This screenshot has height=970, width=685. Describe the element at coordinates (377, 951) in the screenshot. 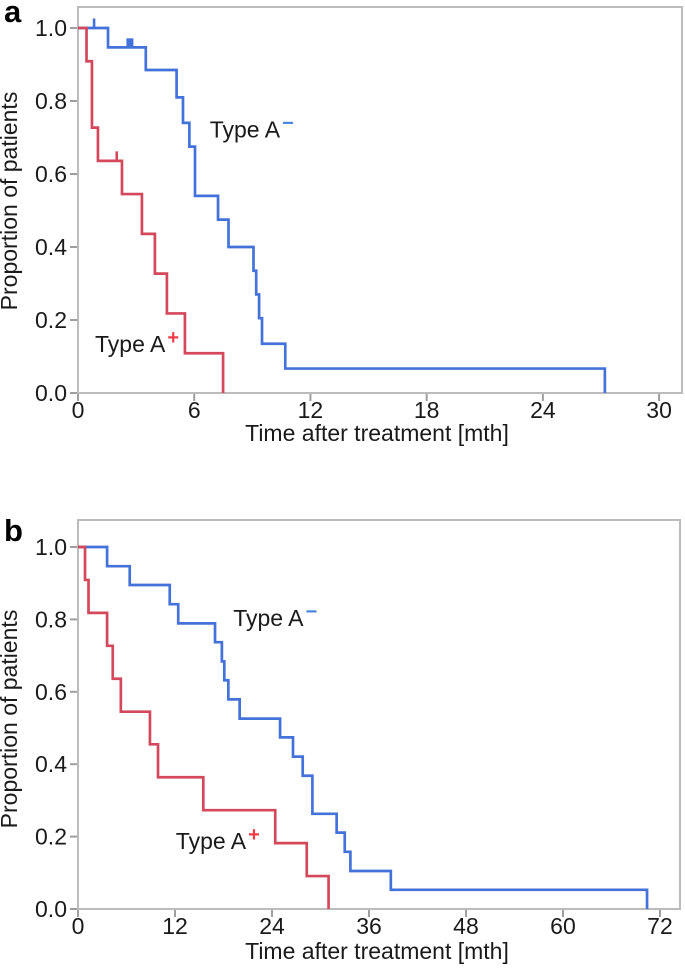

I see `x-axis-label-b: Time after treatment [mth]` at that location.